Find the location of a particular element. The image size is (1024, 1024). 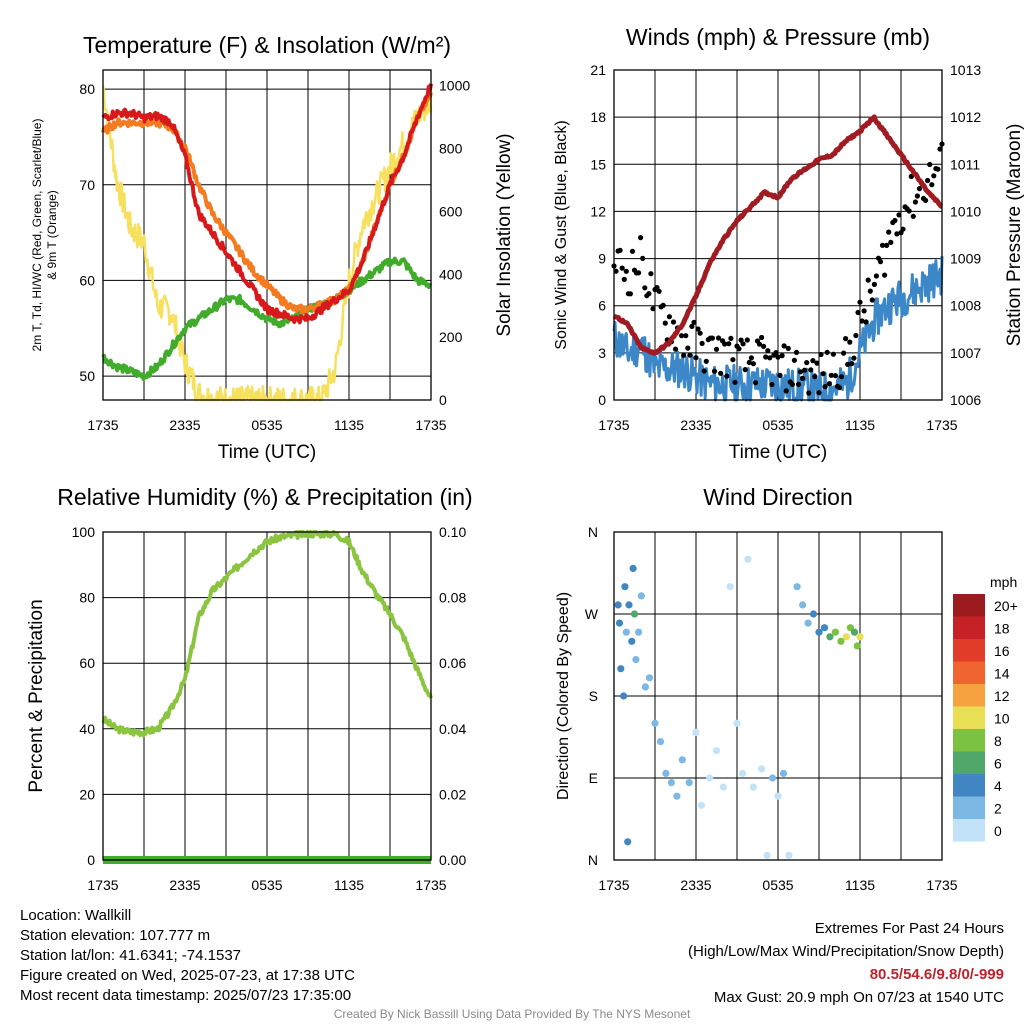

winds-y2-label: Station Pressure (Maroon) is located at coordinates (1014, 235).